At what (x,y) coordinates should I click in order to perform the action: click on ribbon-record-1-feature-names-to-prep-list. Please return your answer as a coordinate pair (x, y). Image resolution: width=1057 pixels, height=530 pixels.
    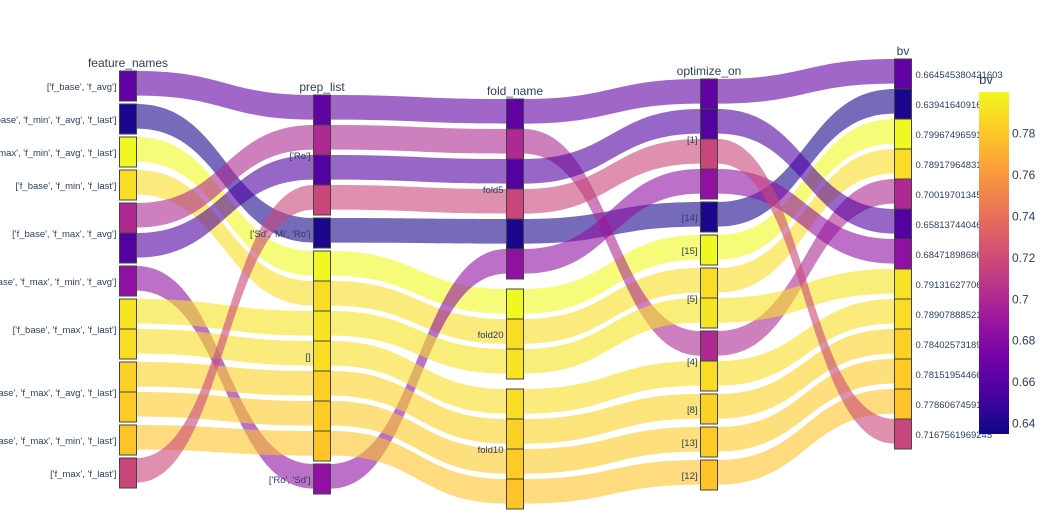
    Looking at the image, I should click on (225, 95).